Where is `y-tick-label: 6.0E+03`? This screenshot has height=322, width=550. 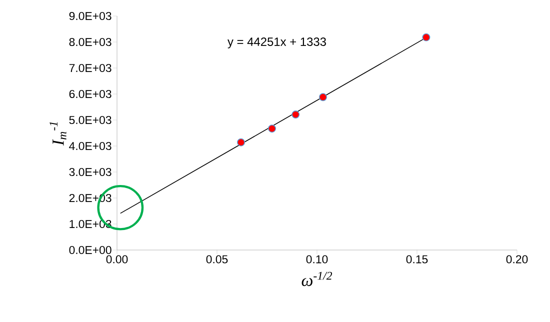
y-tick-label: 6.0E+03 is located at coordinates (90, 94).